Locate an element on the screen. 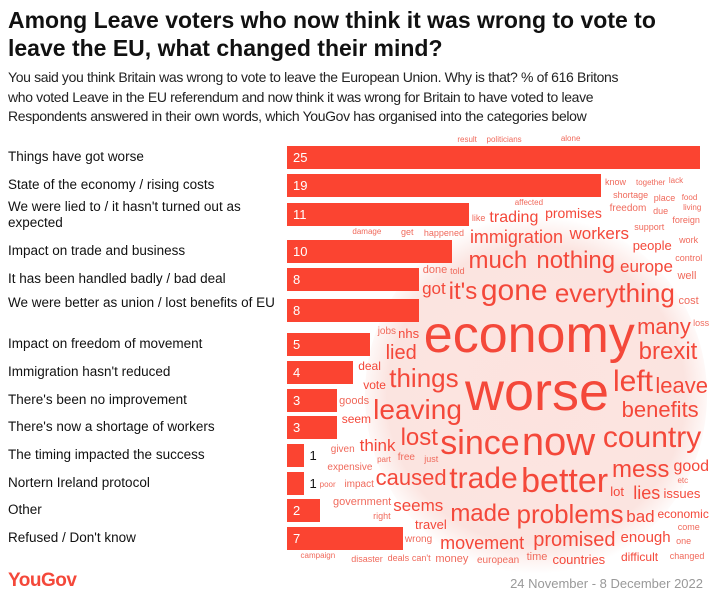 This screenshot has height=600, width=713. word-cloud-word: place is located at coordinates (664, 197).